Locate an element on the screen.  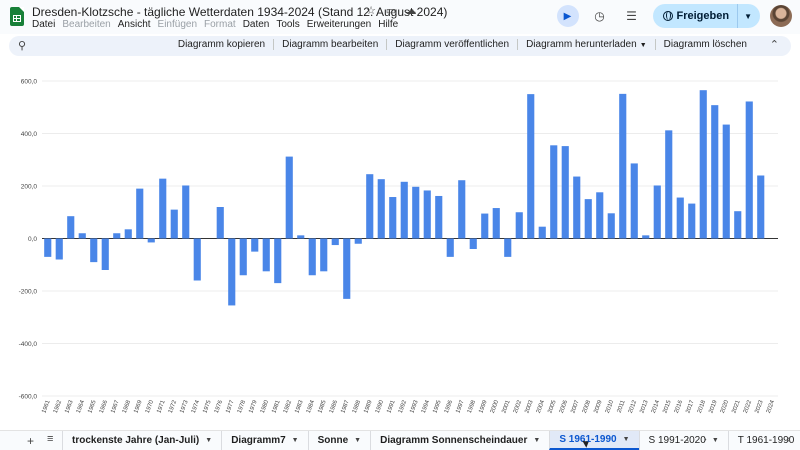
all-sheets-icon: ≡ is located at coordinates (50, 439).